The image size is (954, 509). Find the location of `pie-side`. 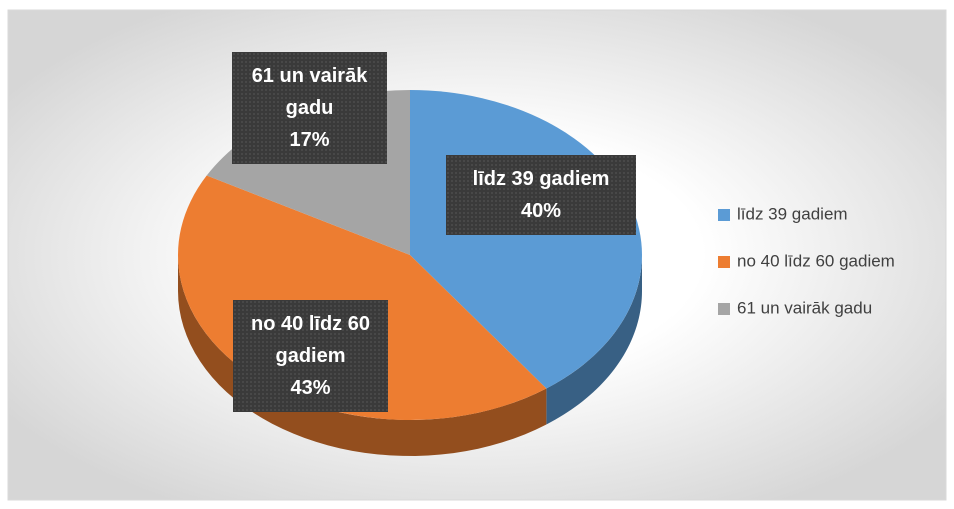

pie-side is located at coordinates (594, 340).